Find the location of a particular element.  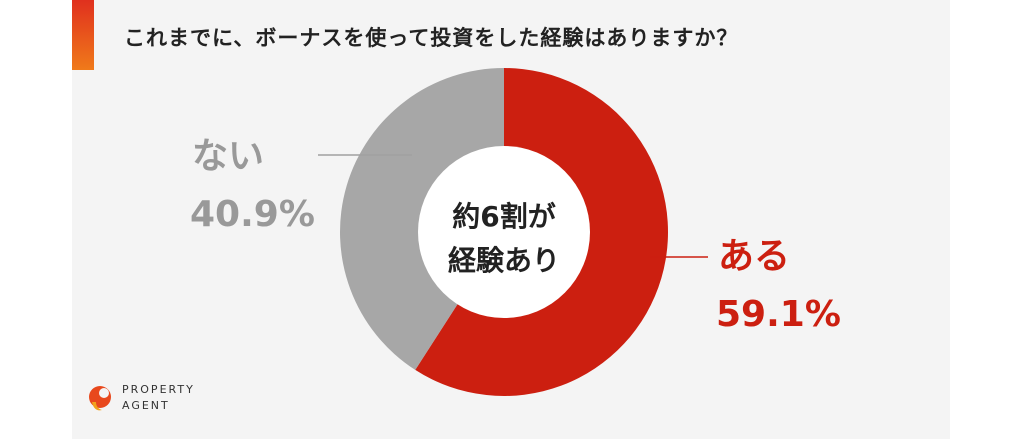

donut-hole is located at coordinates (504, 232).